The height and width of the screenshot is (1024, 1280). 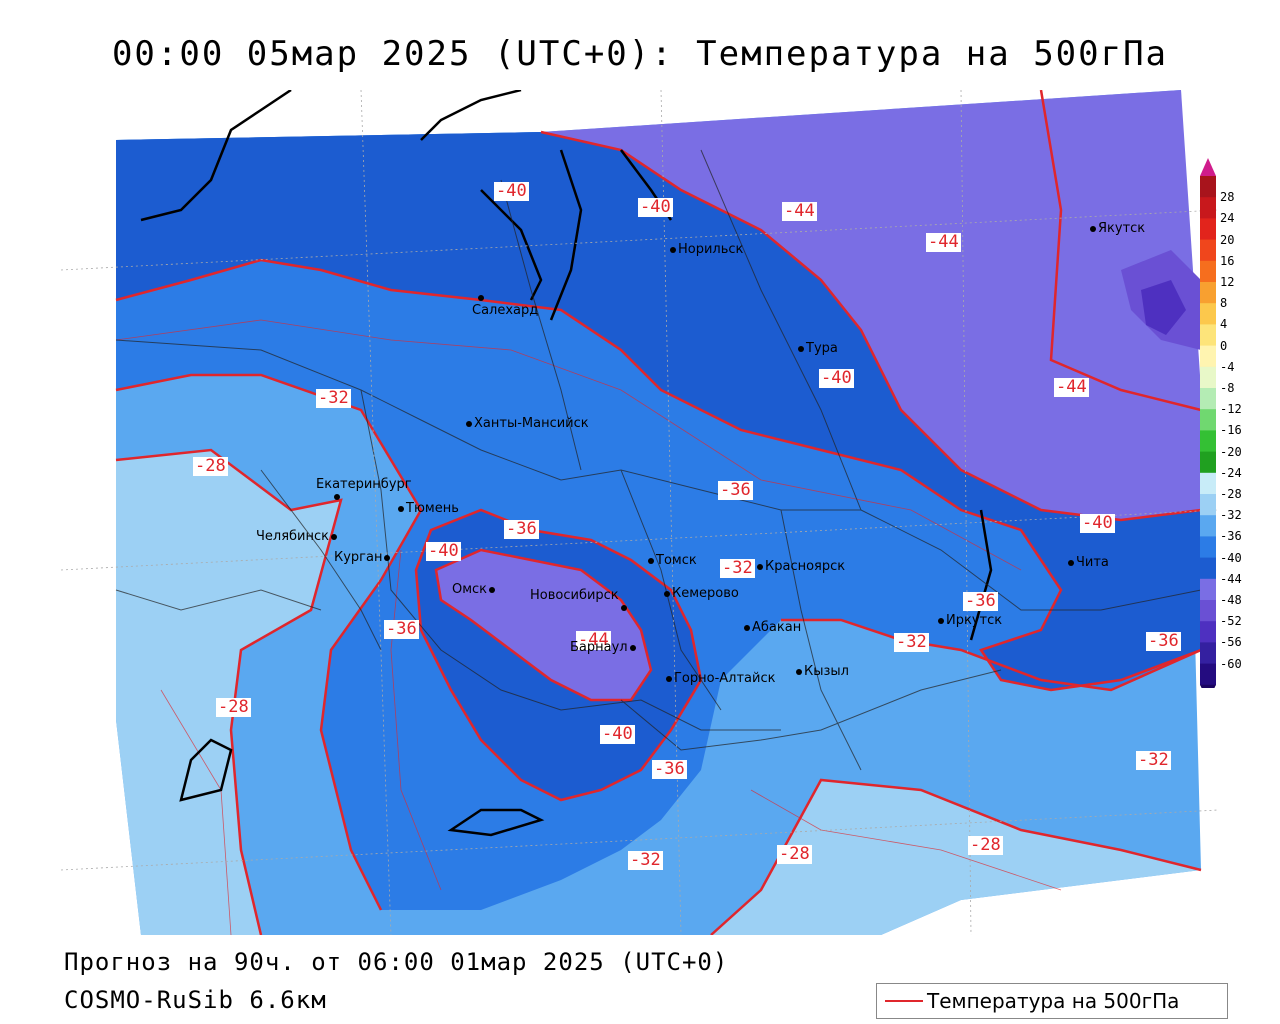 What do you see at coordinates (1227, 282) in the screenshot?
I see `scale-tick-label: 12` at bounding box center [1227, 282].